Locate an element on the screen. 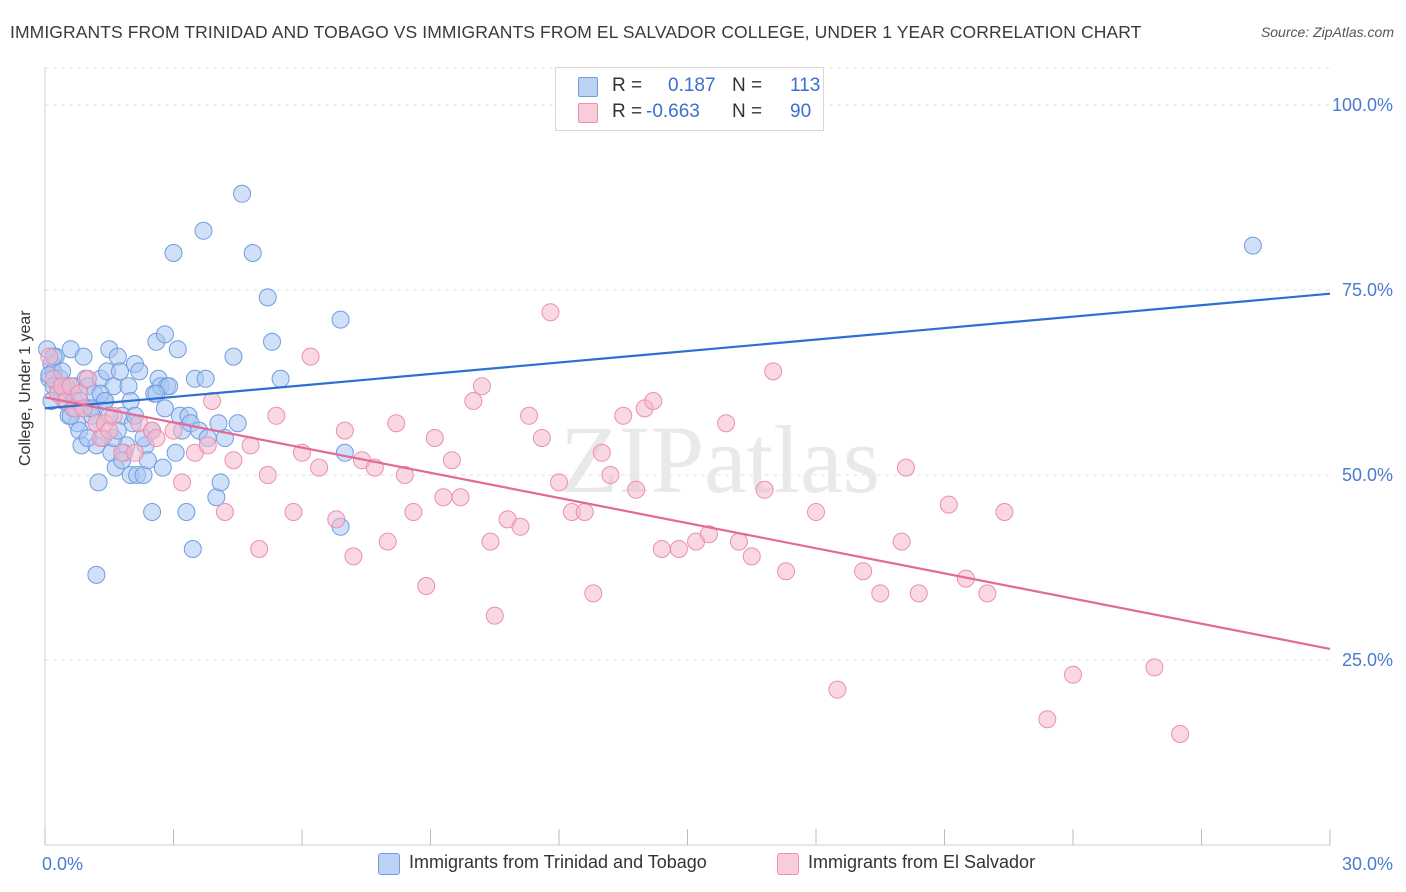 The image size is (1406, 892). legend-swatch-blue is located at coordinates (588, 87).